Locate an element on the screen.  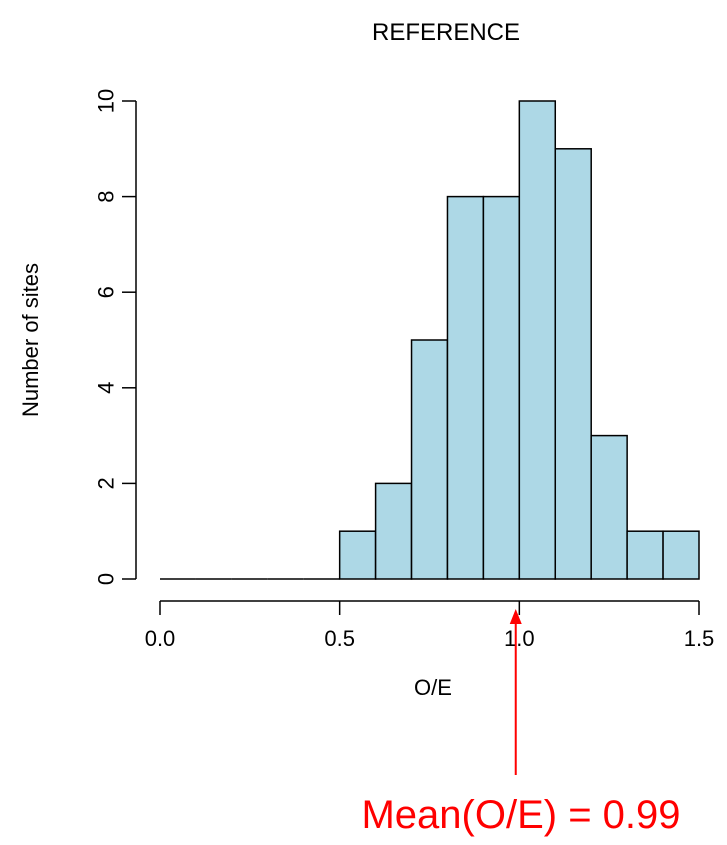
y-tick-label-3: 6 is located at coordinates (106, 292).